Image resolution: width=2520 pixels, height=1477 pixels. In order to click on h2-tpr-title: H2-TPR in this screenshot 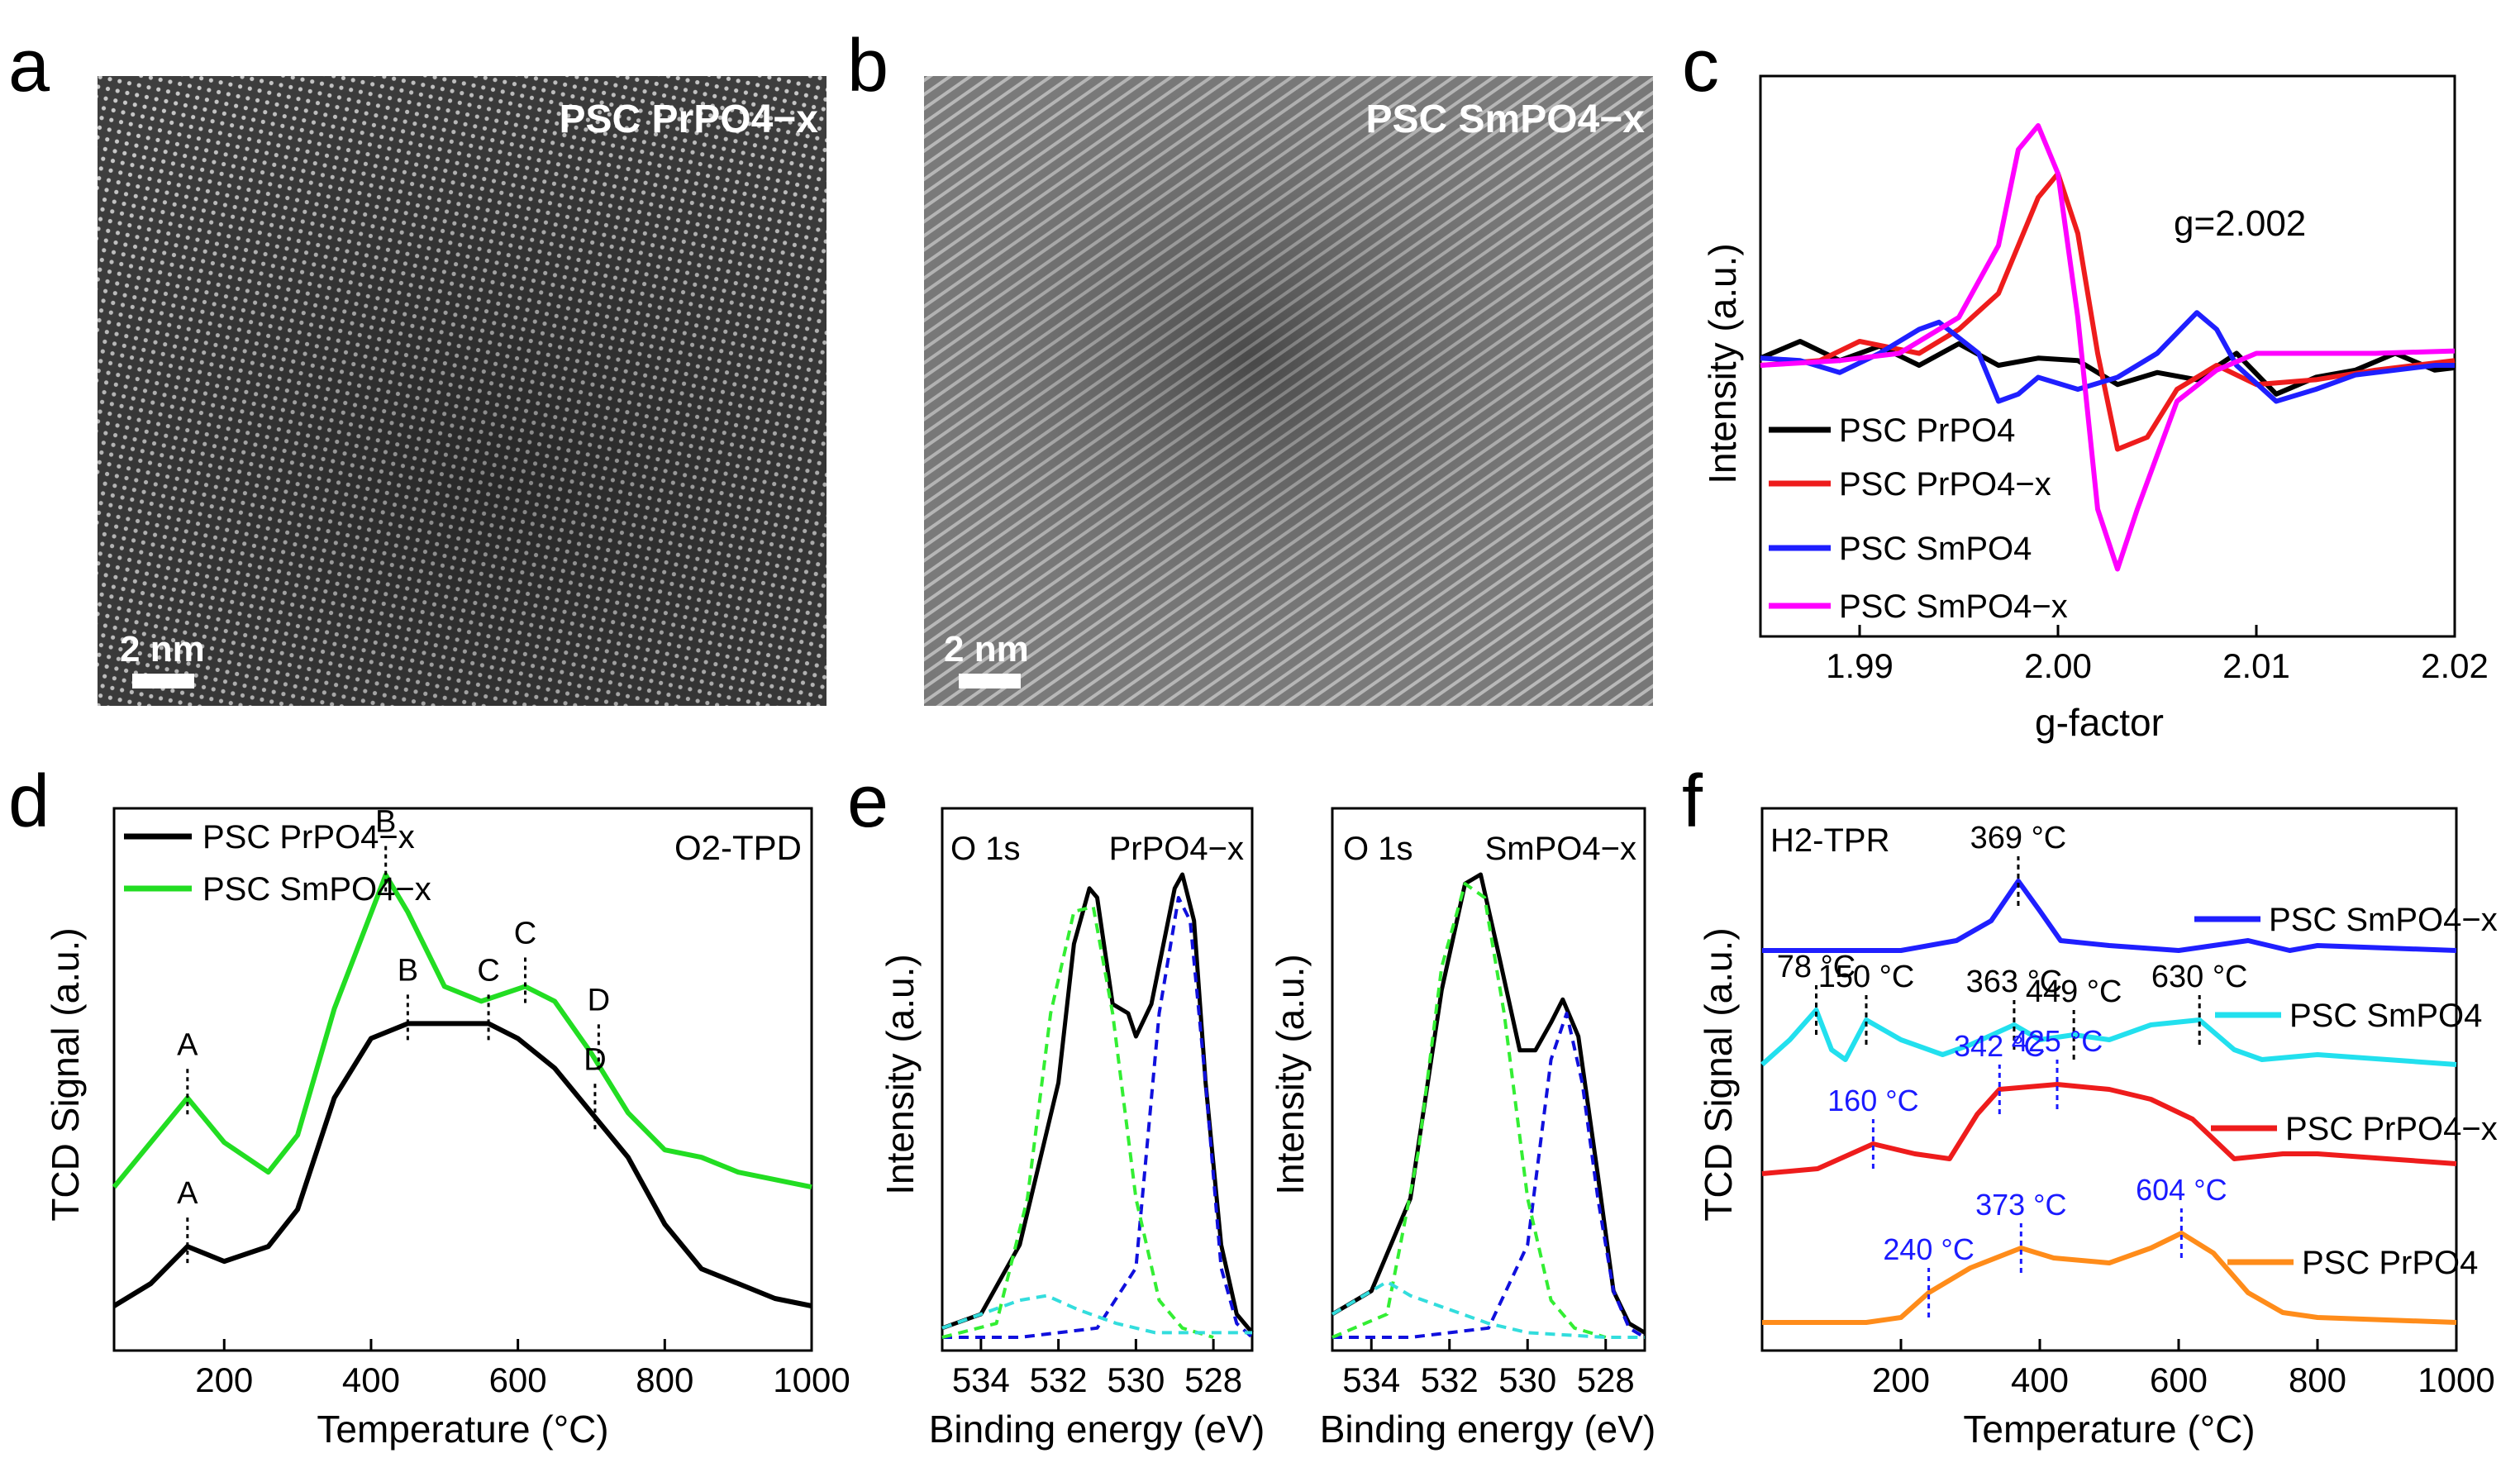, I will do `click(1829, 840)`.